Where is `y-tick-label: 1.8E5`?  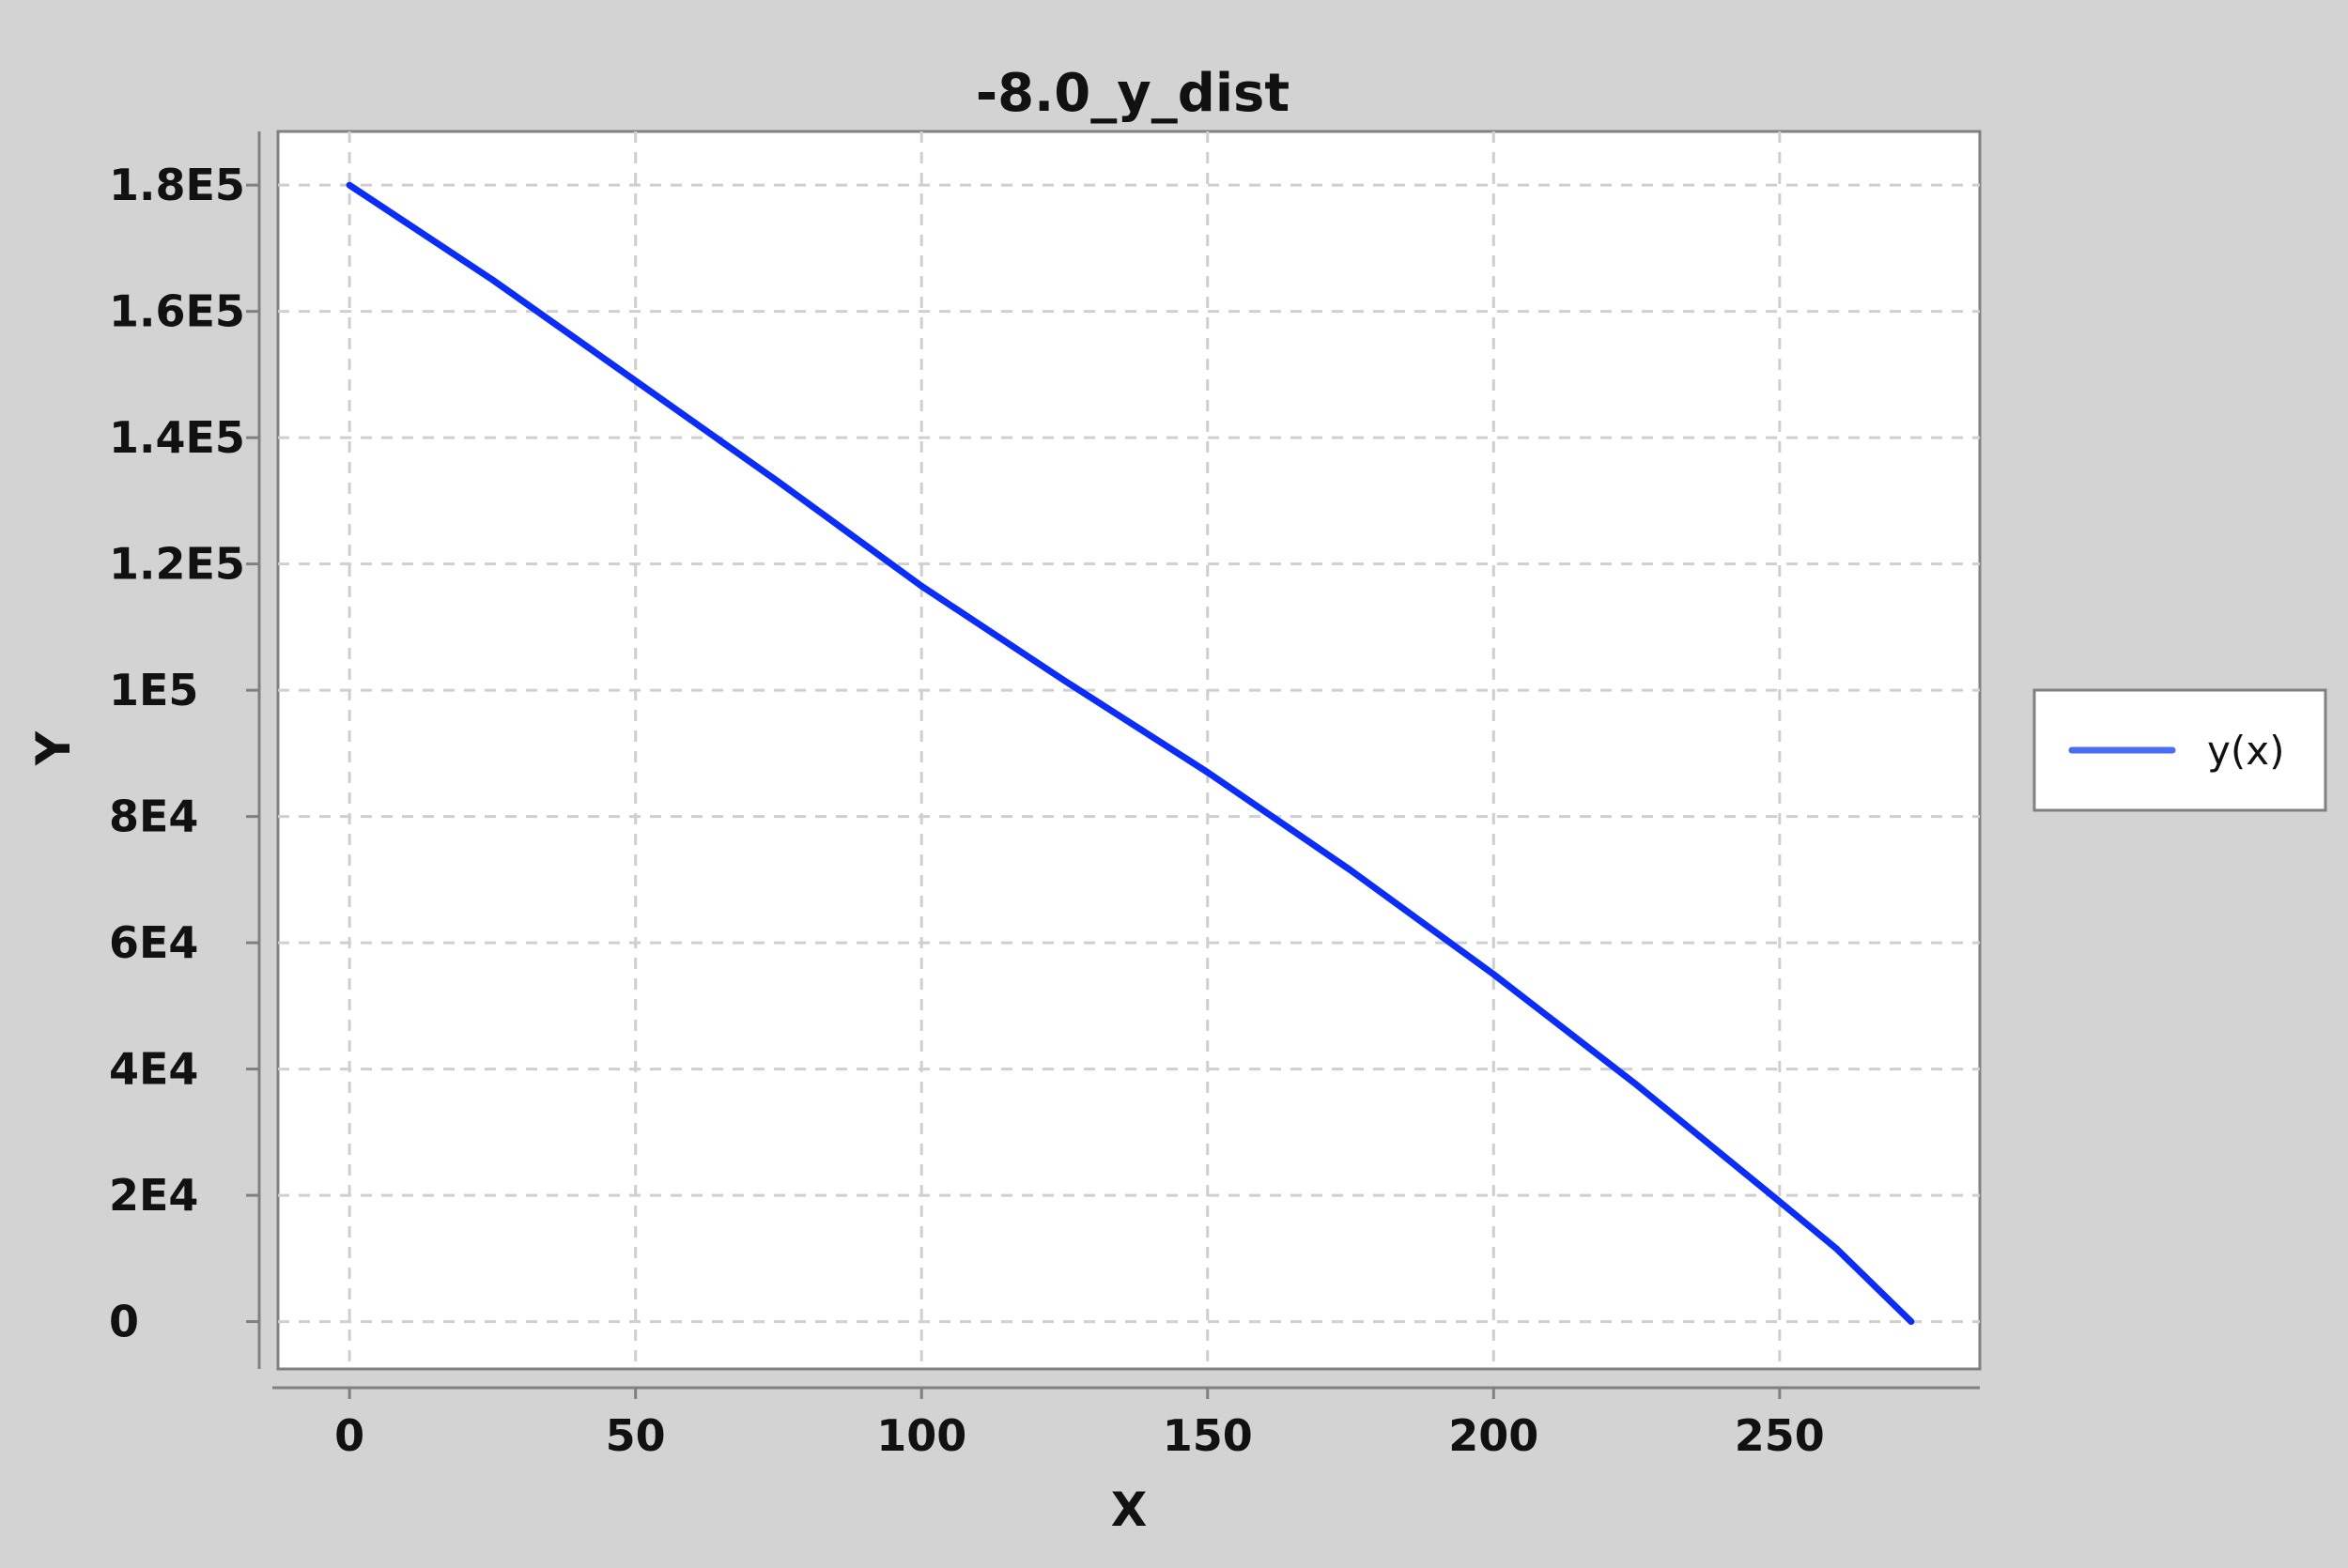 y-tick-label: 1.8E5 is located at coordinates (177, 185).